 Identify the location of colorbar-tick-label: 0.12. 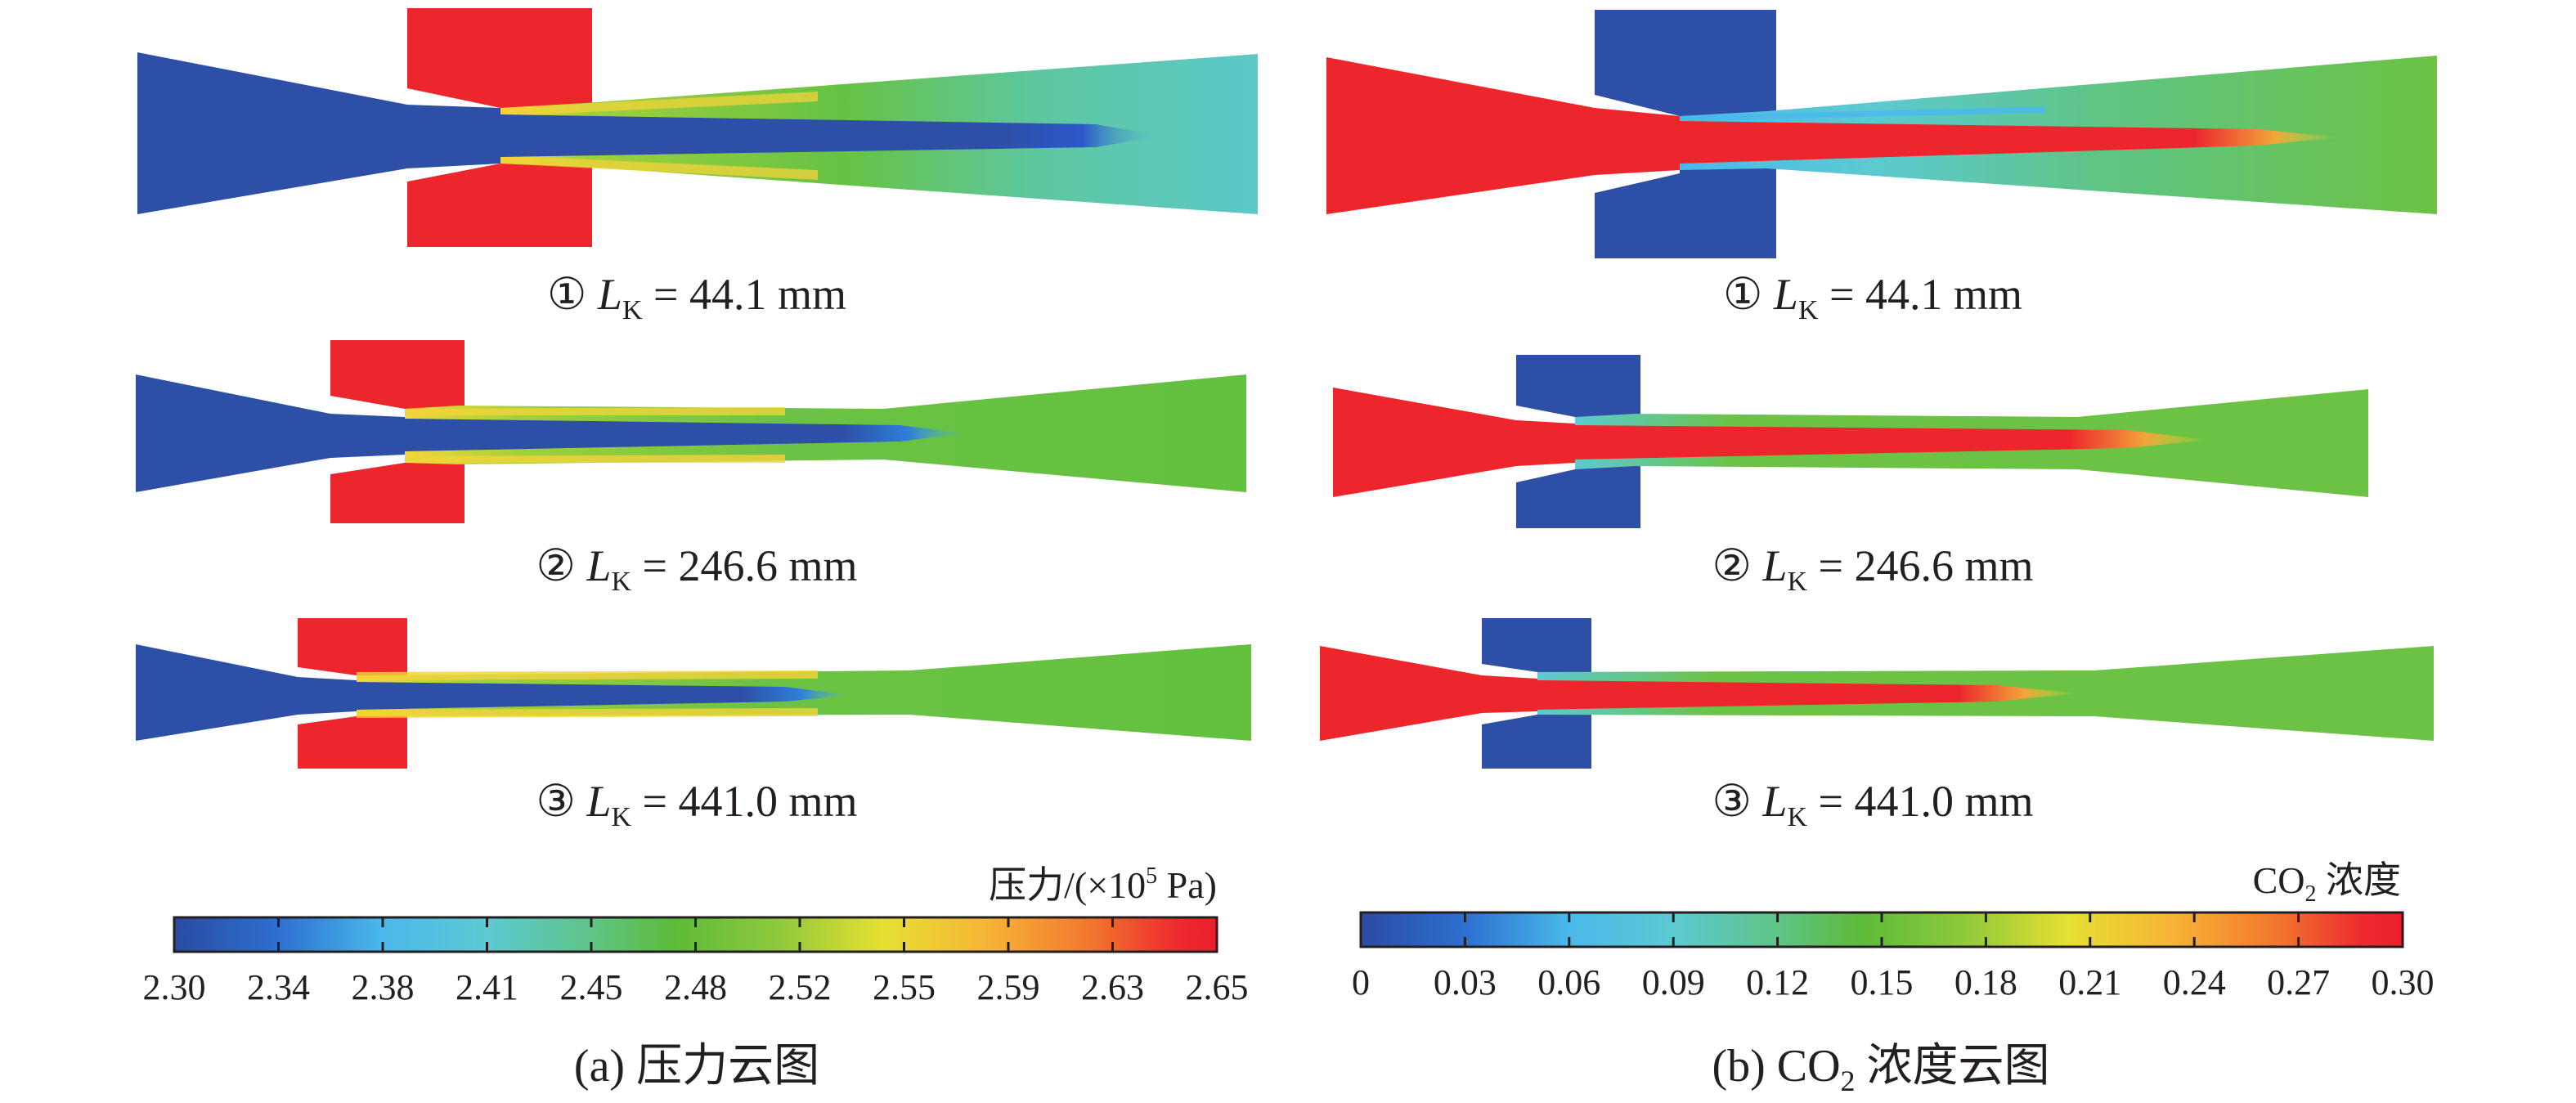
(1778, 982).